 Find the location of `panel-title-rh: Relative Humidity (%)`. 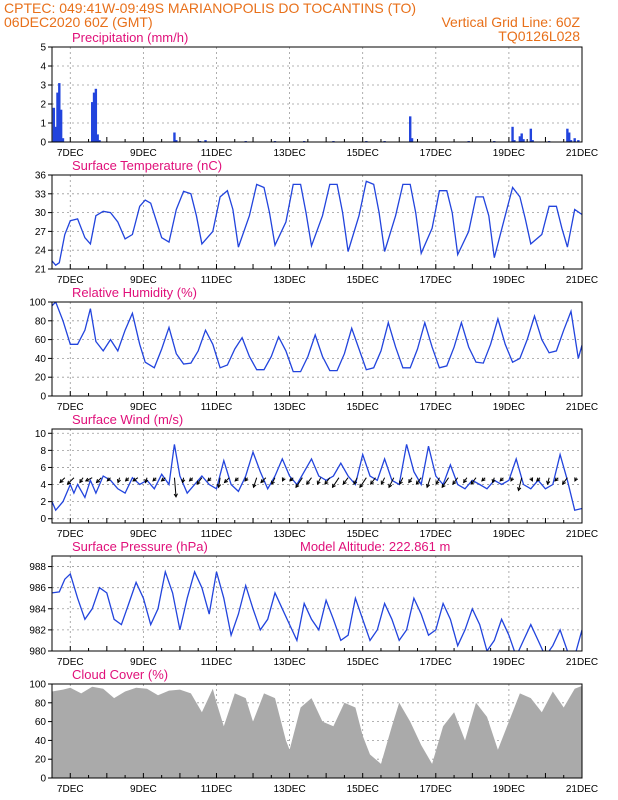

panel-title-rh: Relative Humidity (%) is located at coordinates (134, 292).